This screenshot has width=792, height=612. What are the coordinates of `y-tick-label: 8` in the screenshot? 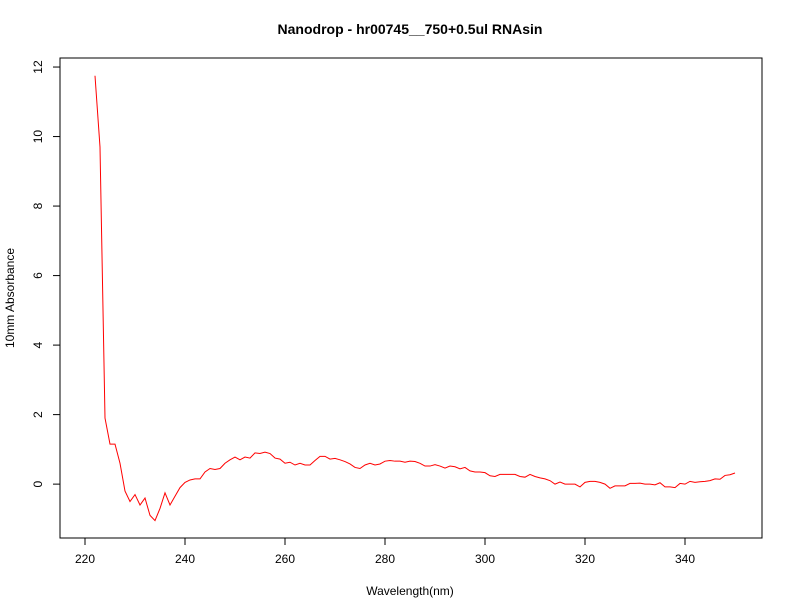 It's located at (38, 205).